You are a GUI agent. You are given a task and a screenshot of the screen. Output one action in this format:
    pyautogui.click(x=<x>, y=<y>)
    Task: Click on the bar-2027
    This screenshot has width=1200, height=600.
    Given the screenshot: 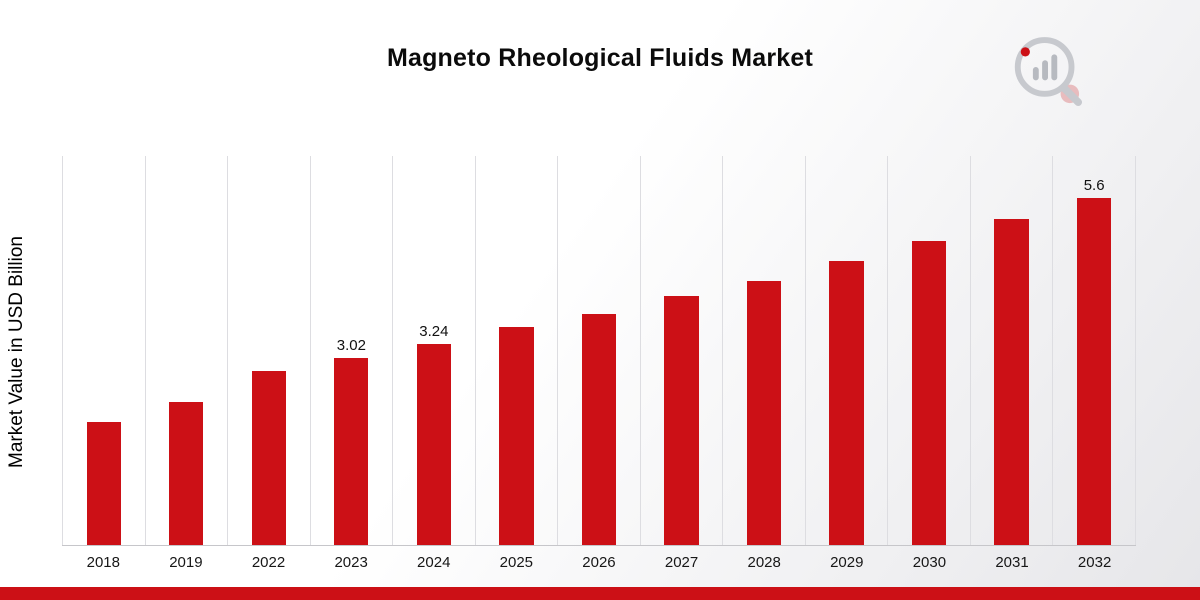 What is the action you would take?
    pyautogui.click(x=681, y=420)
    